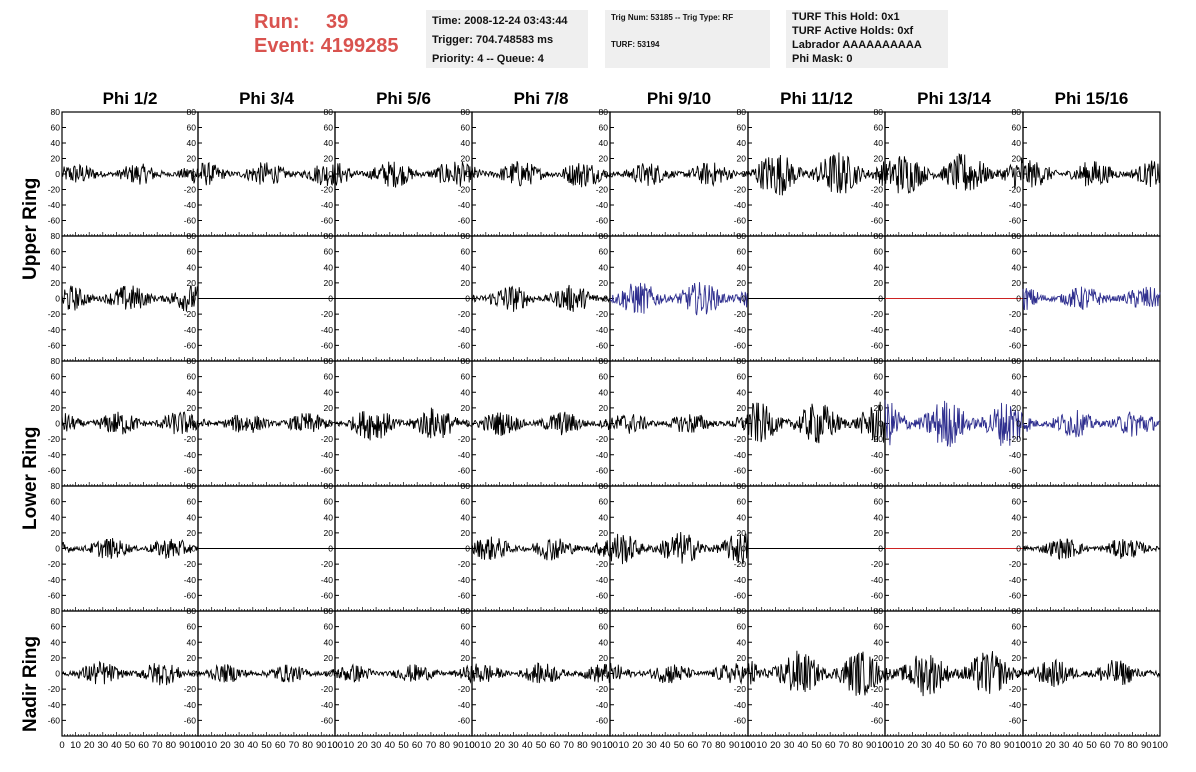  I want to click on column-title: Phi 11/12, so click(816, 98).